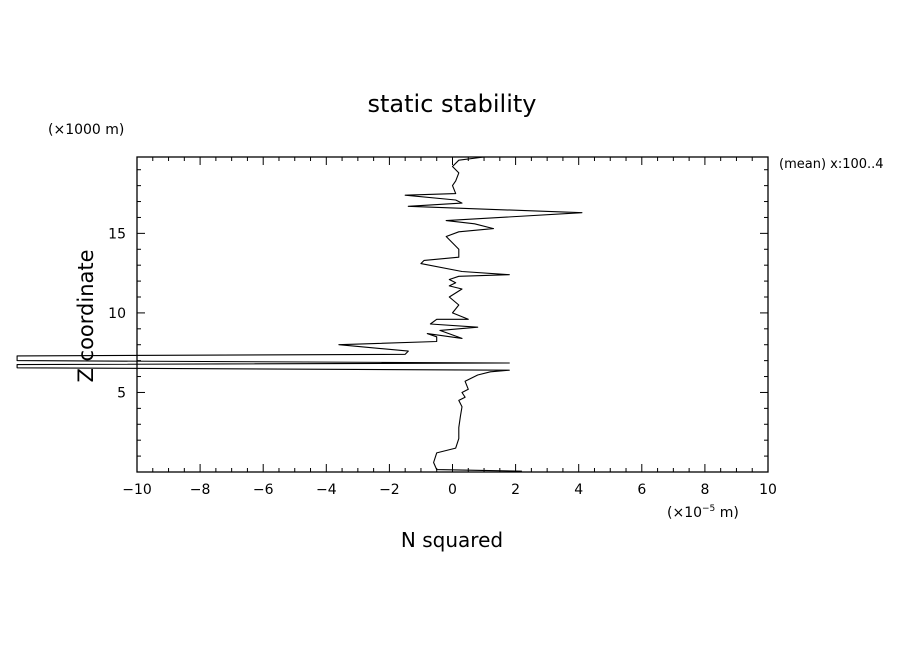 This screenshot has height=654, width=904. I want to click on y-tick-label: 10, so click(117, 314).